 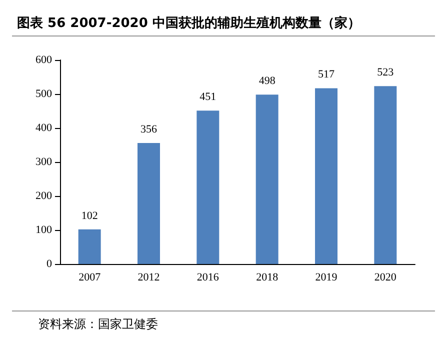 What do you see at coordinates (149, 278) in the screenshot?
I see `x-tick-label: 2012` at bounding box center [149, 278].